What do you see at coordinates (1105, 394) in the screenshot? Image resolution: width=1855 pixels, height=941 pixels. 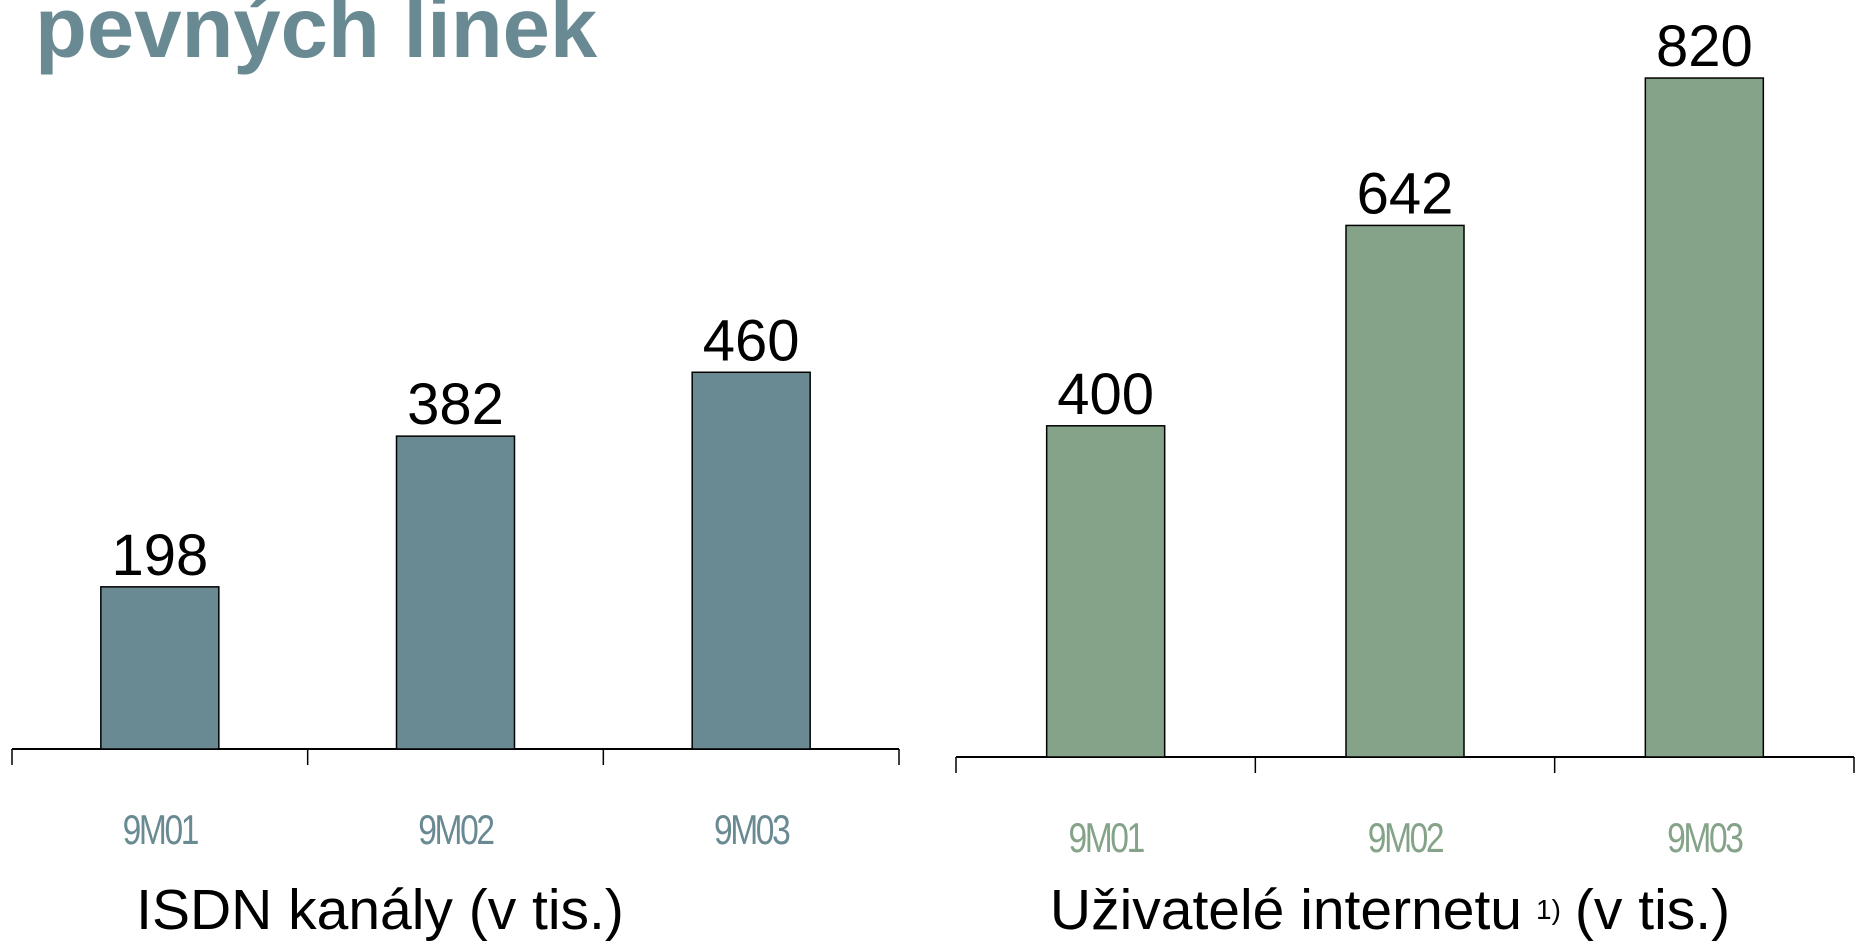 I see `value-label: 400` at bounding box center [1105, 394].